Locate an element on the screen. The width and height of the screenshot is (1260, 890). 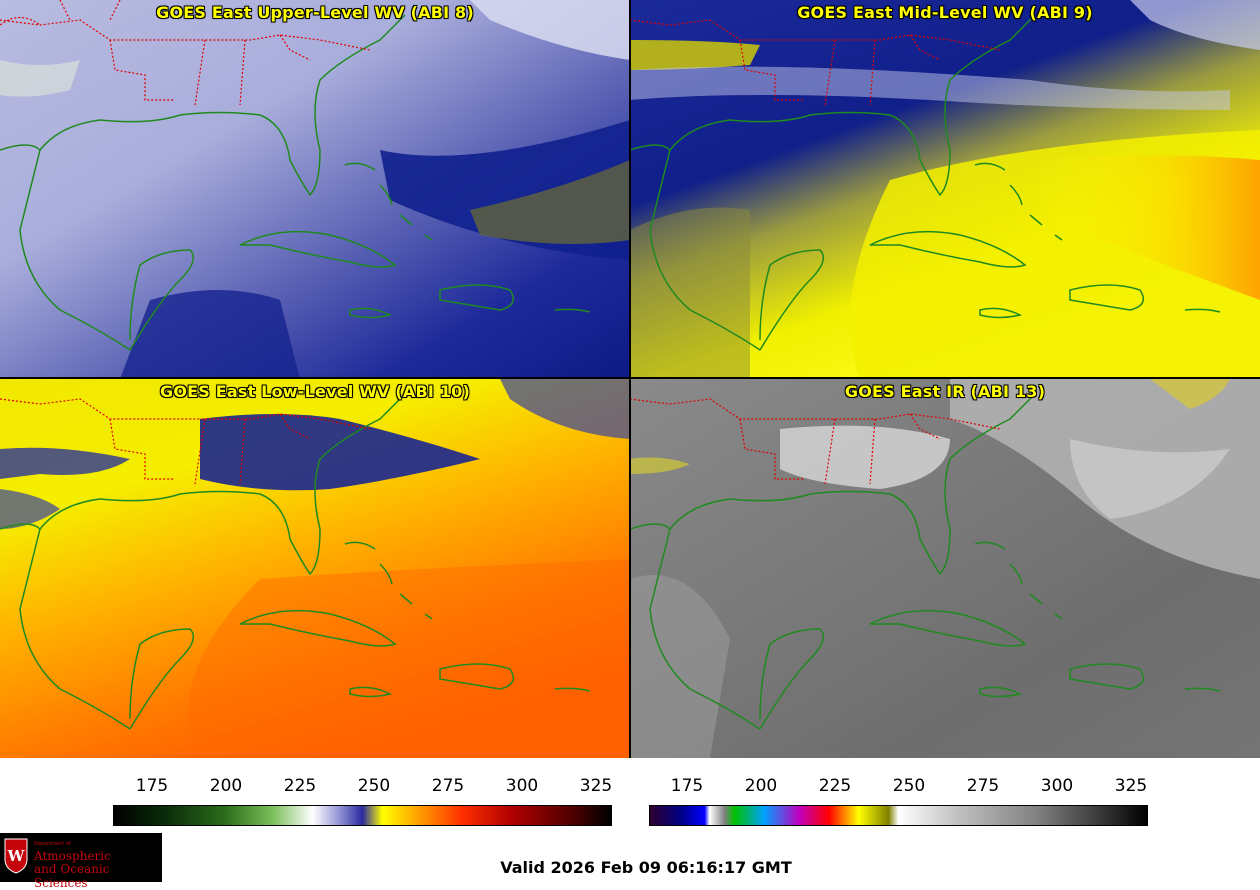
ir-tick-label: 225 is located at coordinates (835, 786).